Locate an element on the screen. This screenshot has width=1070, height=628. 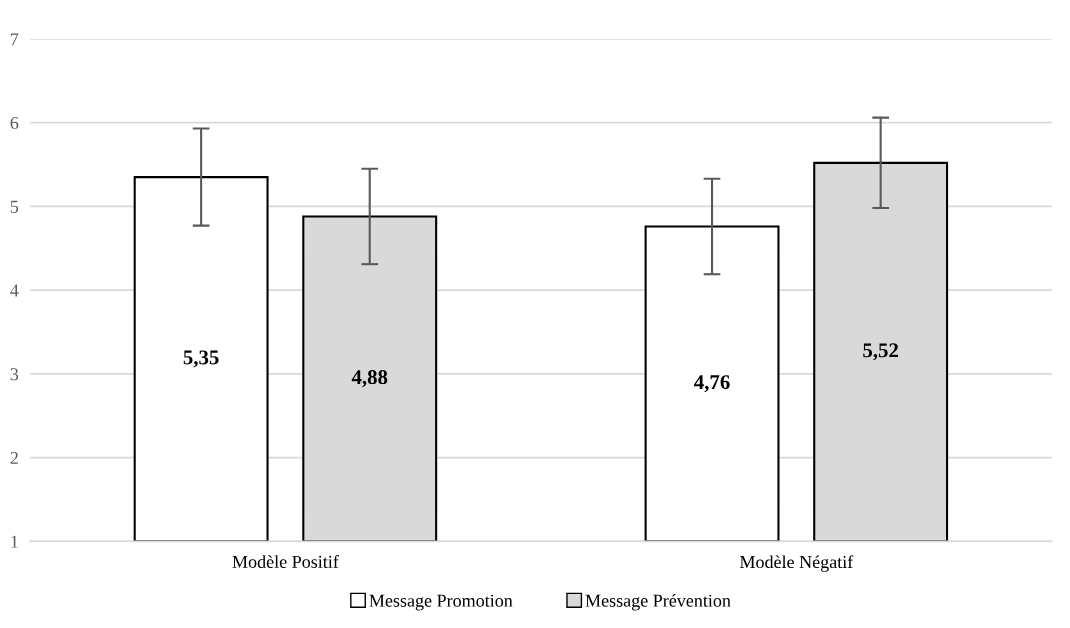
data-label: 4,88 is located at coordinates (369, 379).